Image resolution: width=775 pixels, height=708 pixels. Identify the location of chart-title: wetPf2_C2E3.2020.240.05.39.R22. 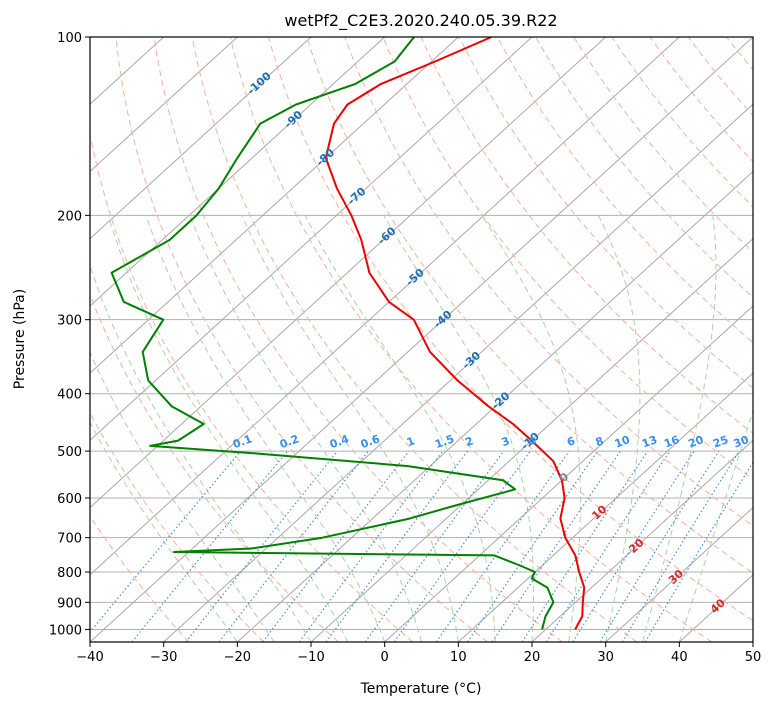
(420, 21).